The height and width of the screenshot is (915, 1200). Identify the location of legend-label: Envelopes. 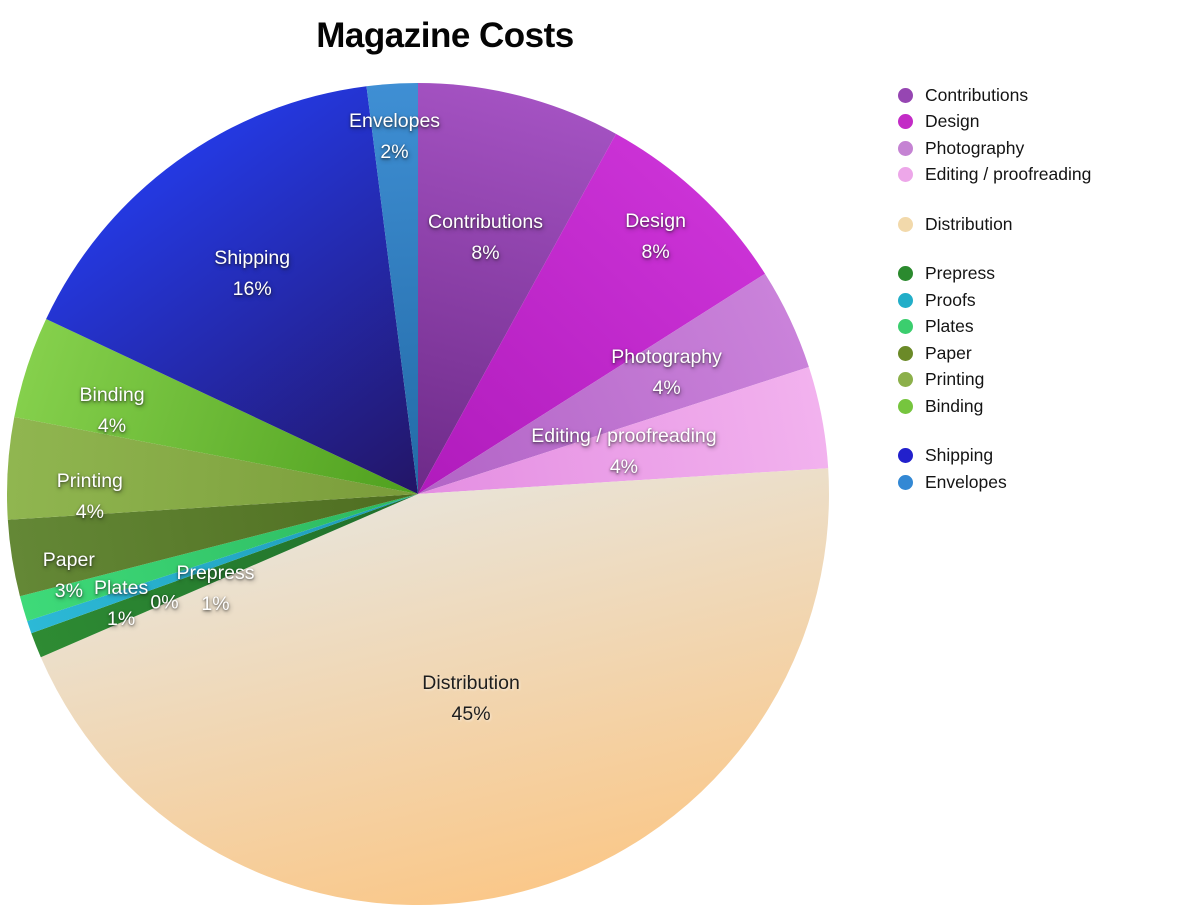
(966, 481).